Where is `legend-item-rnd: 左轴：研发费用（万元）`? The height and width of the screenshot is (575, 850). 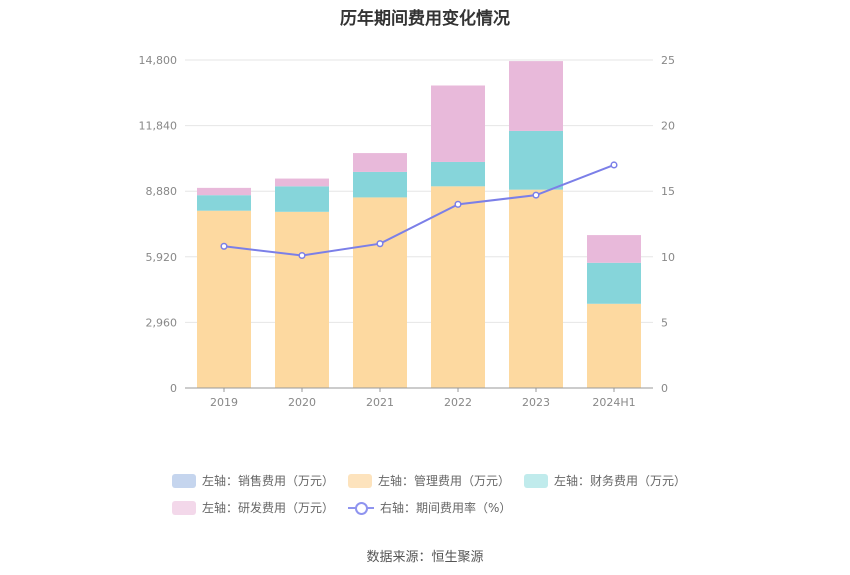 legend-item-rnd: 左轴：研发费用（万元） is located at coordinates (253, 507).